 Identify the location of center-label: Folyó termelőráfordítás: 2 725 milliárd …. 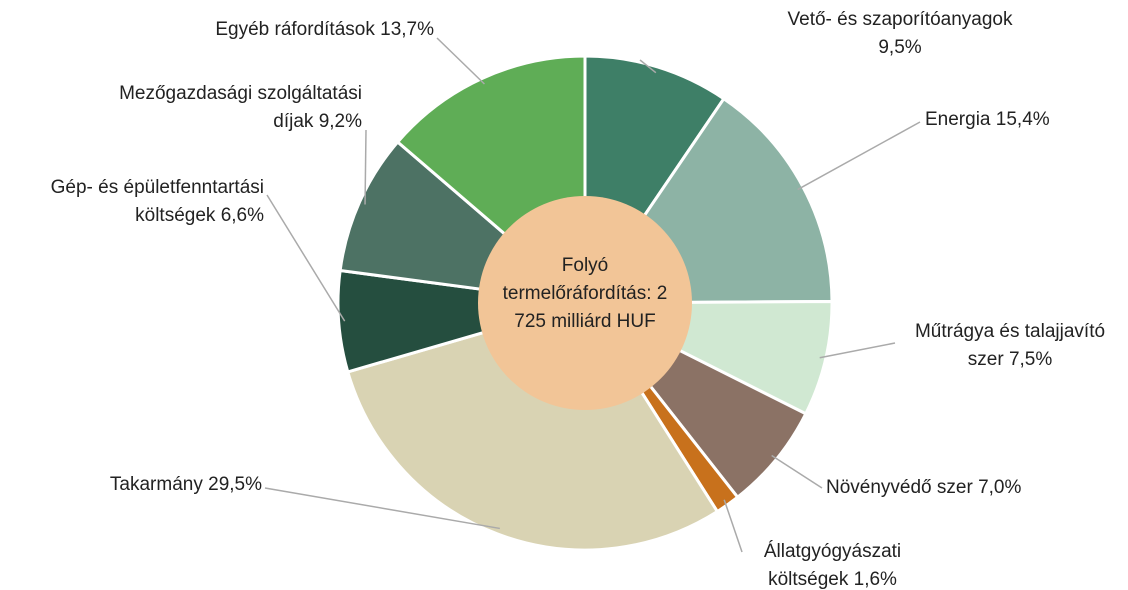
(585, 293).